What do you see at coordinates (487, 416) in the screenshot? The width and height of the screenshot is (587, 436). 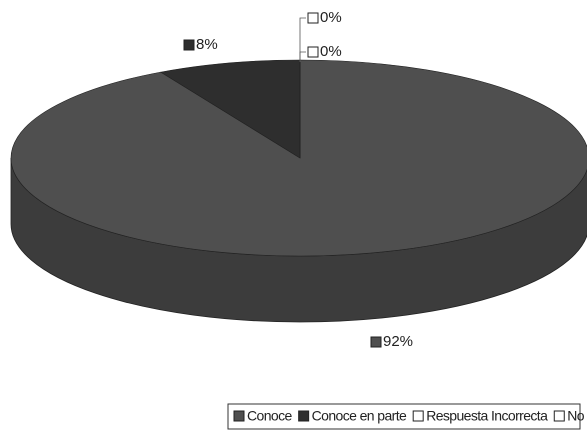 I see `legend-label: Respuesta Incorrecta` at bounding box center [487, 416].